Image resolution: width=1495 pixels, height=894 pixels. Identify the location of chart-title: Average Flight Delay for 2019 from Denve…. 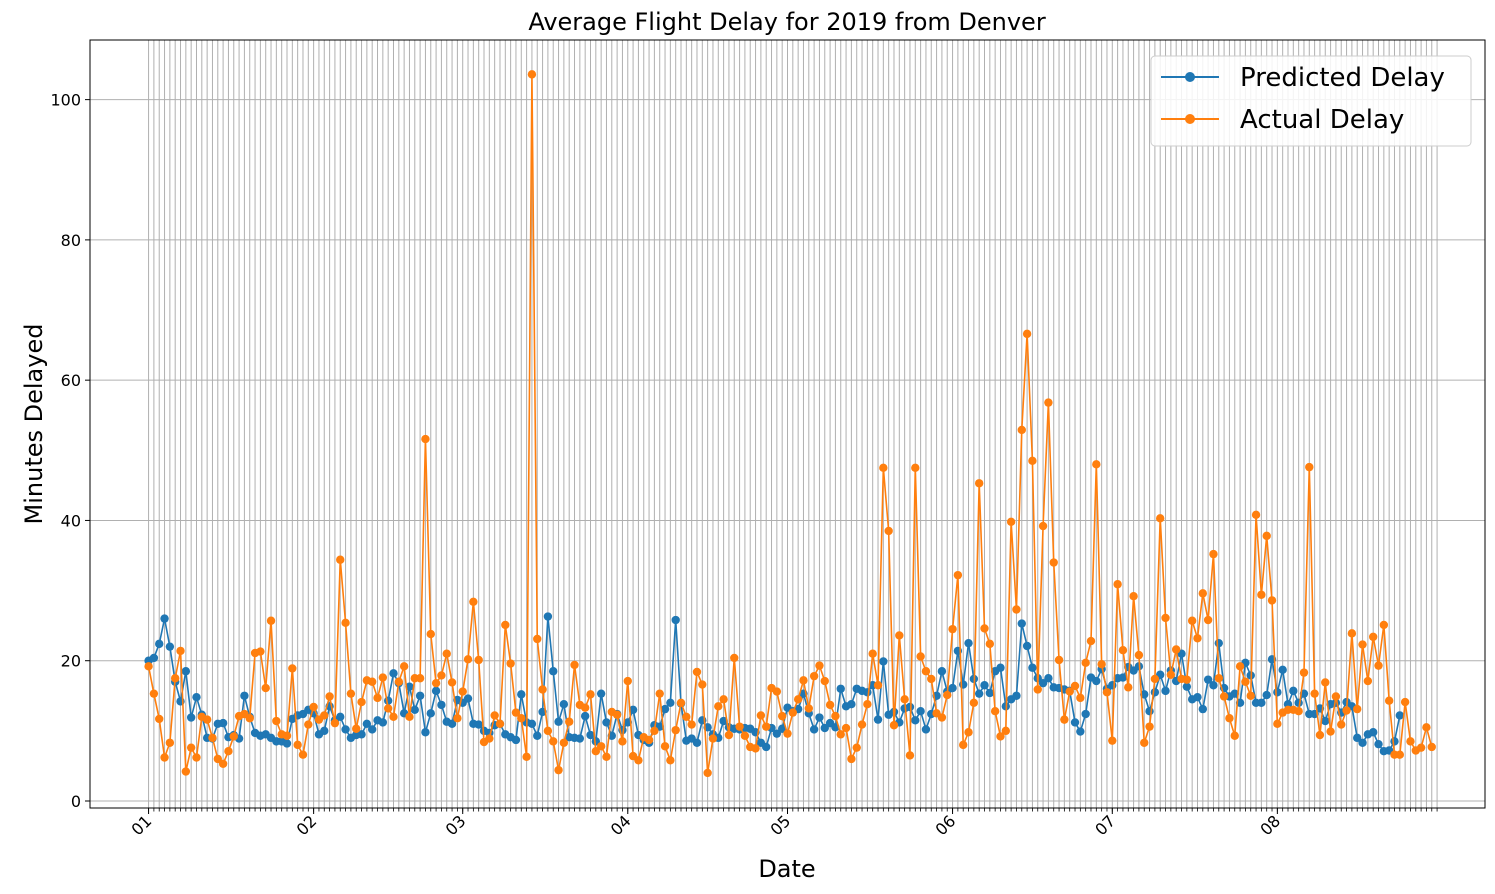
(787, 22).